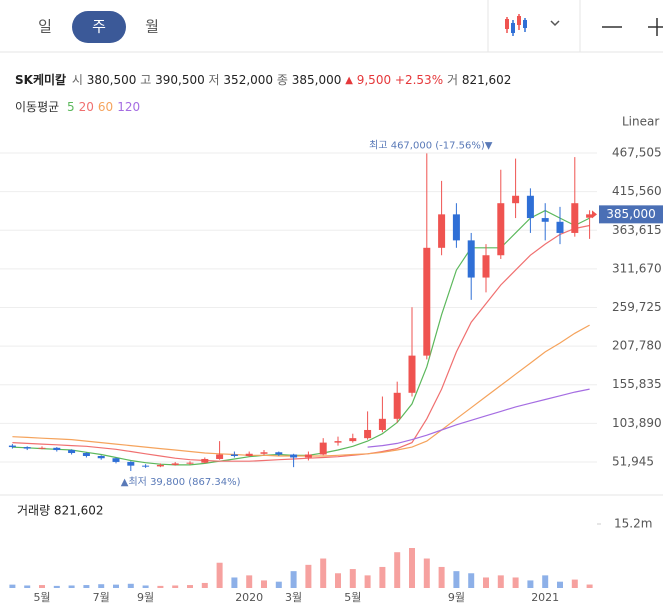 Image resolution: width=663 pixels, height=605 pixels. I want to click on ma-legend-entry: 20, so click(86, 107).